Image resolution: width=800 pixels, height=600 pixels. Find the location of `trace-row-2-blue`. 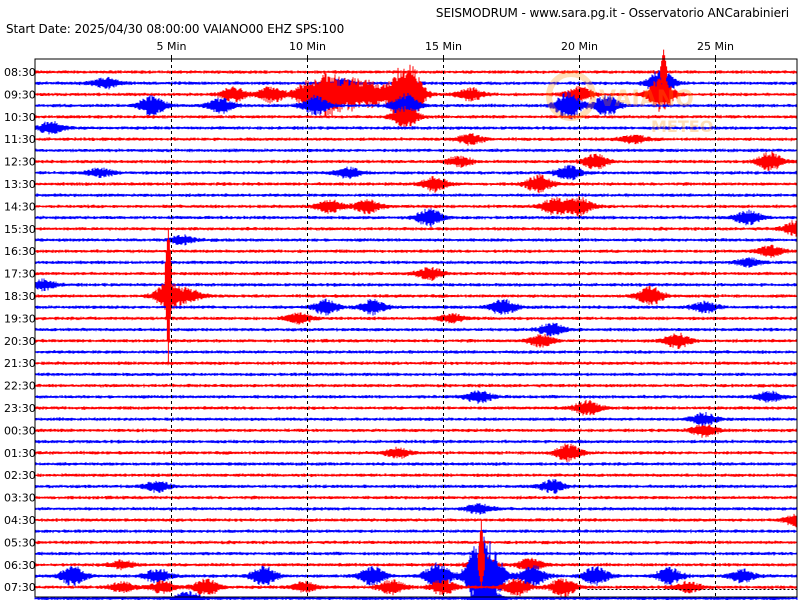

trace-row-2-blue is located at coordinates (416, 128).